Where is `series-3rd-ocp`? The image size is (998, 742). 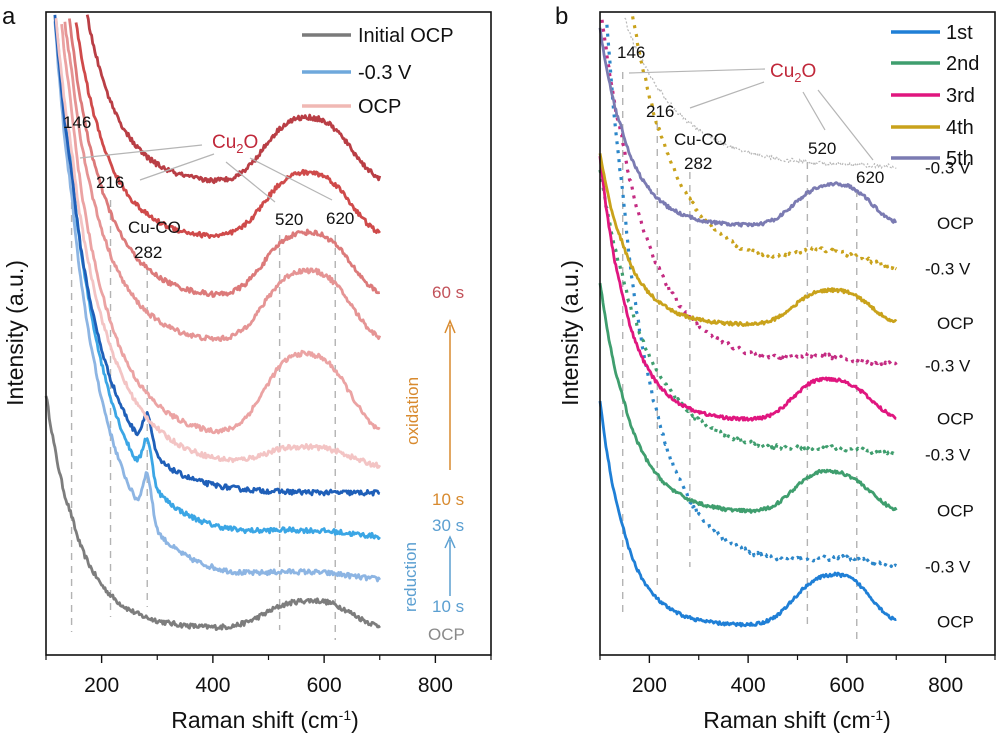 series-3rd-ocp is located at coordinates (747, 288).